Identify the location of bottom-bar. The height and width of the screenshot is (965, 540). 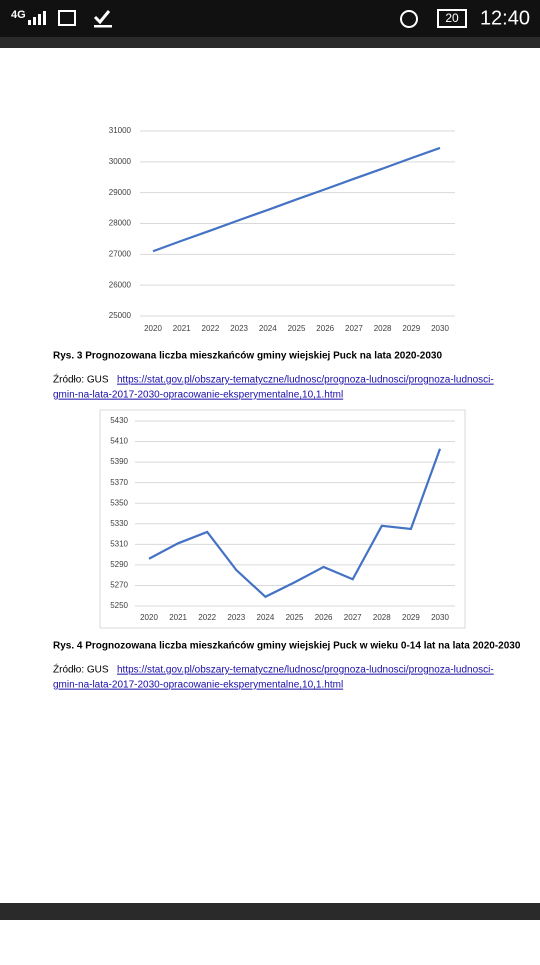
(270, 911).